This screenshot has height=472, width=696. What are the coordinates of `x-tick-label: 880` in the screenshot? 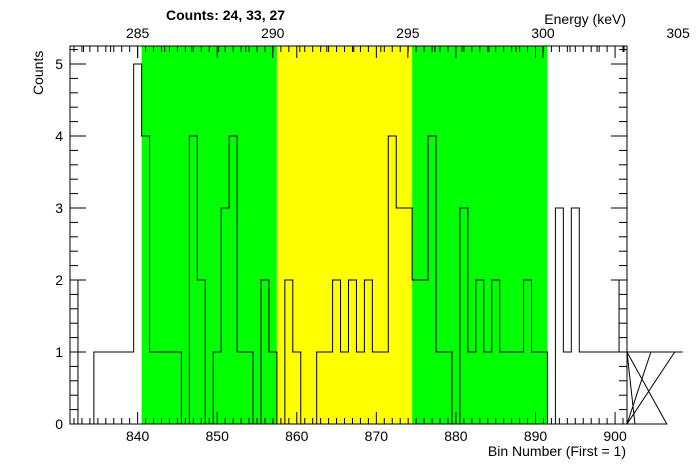 It's located at (456, 436).